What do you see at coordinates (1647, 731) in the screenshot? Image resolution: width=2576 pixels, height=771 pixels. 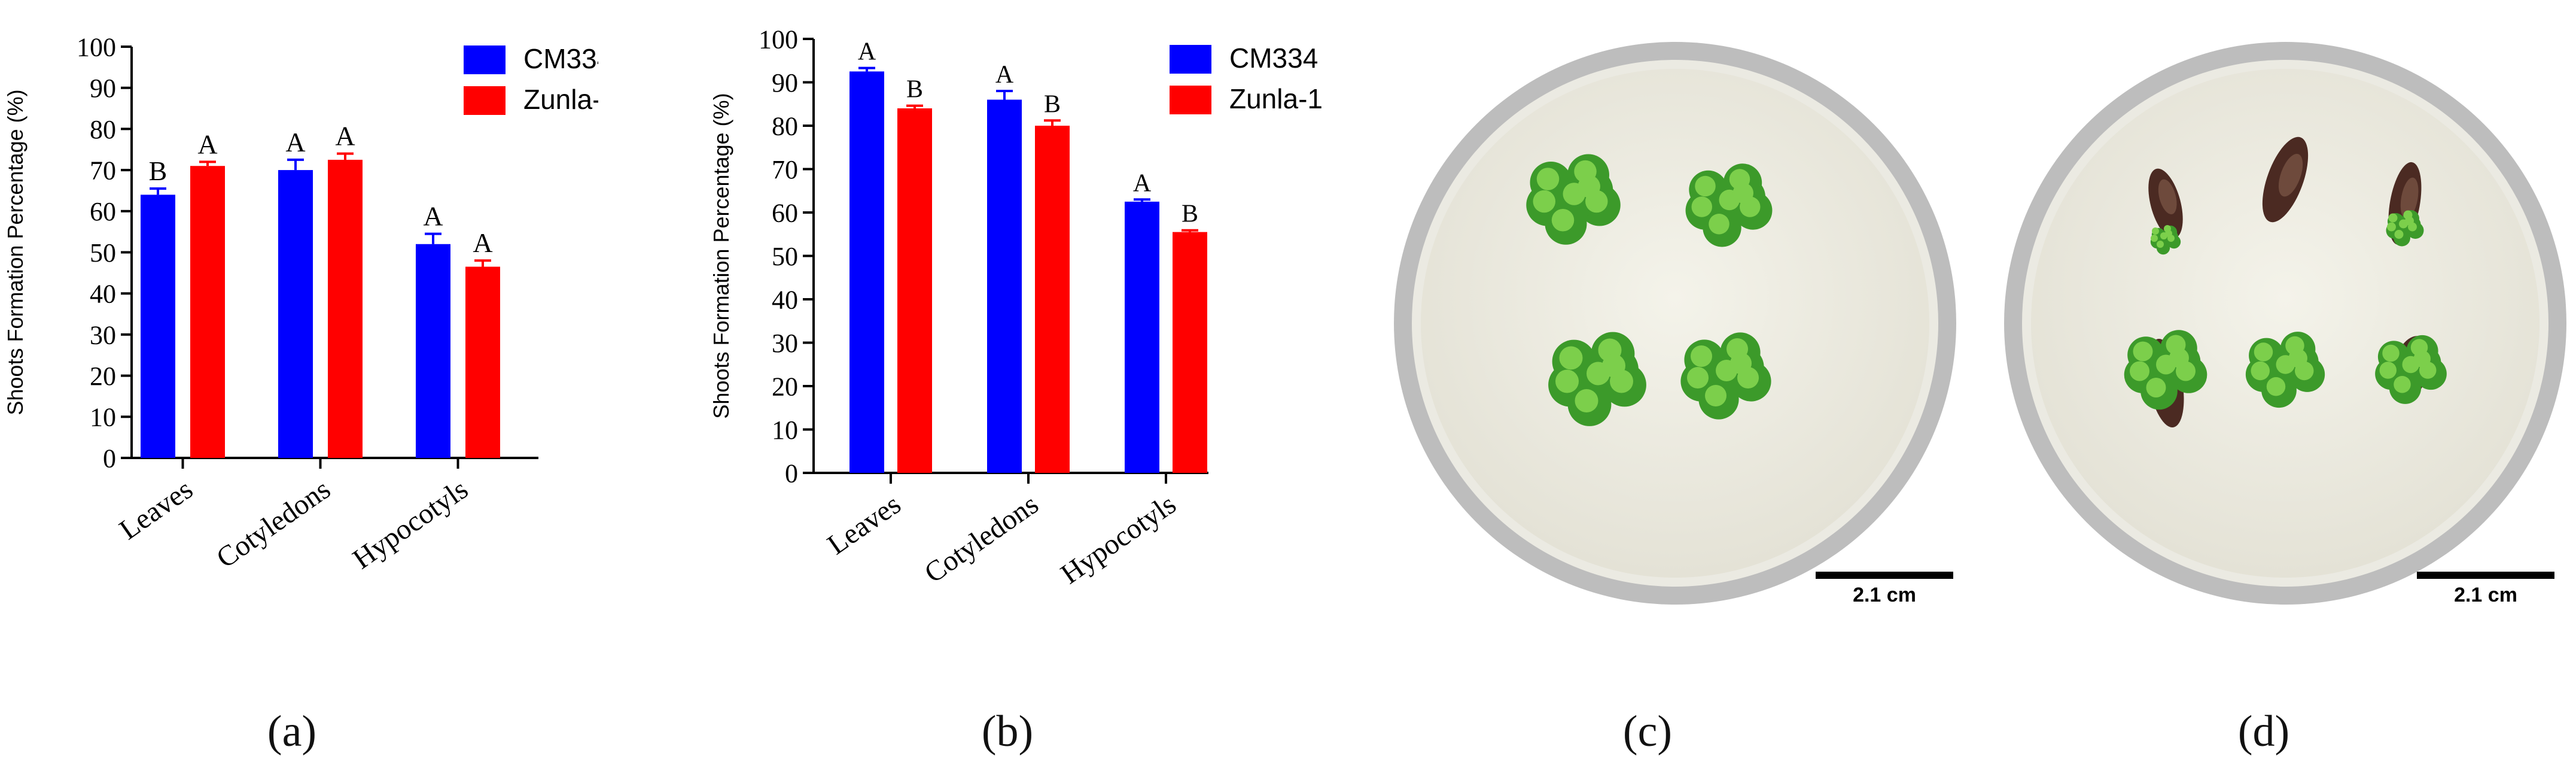 I see `panel-label-c: (c)` at bounding box center [1647, 731].